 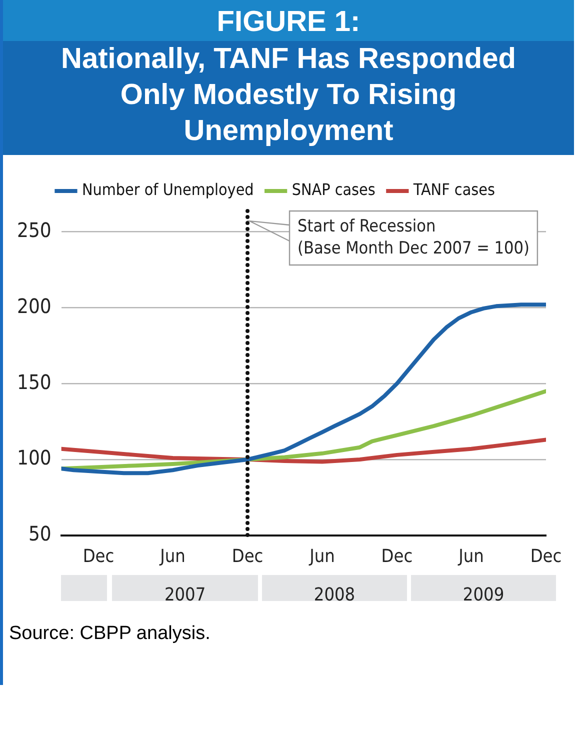 I want to click on x2-tick-label: 2009, so click(x=483, y=595).